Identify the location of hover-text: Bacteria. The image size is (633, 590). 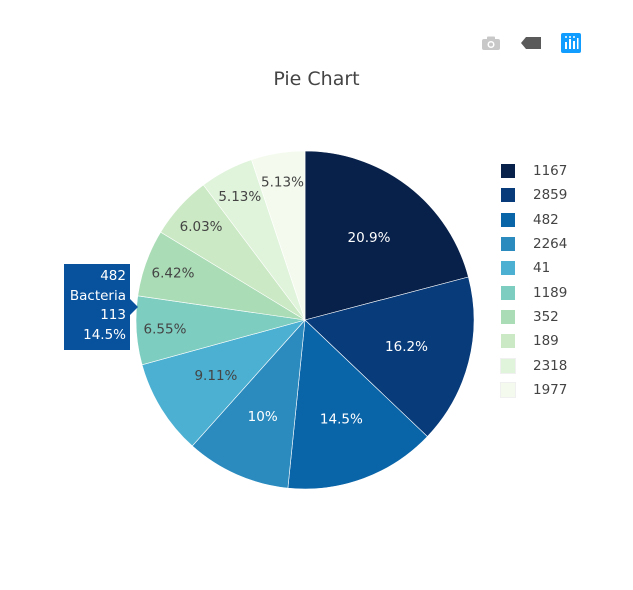
(97, 295).